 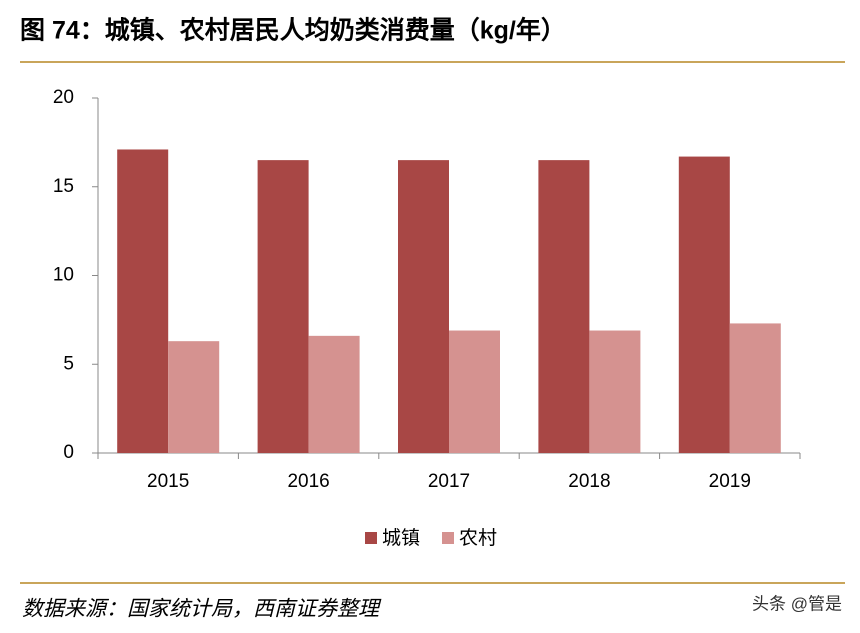 I want to click on chart-title: 图 74：城镇、农村居民人均奶类消费量（kg/年）, so click(x=293, y=30).